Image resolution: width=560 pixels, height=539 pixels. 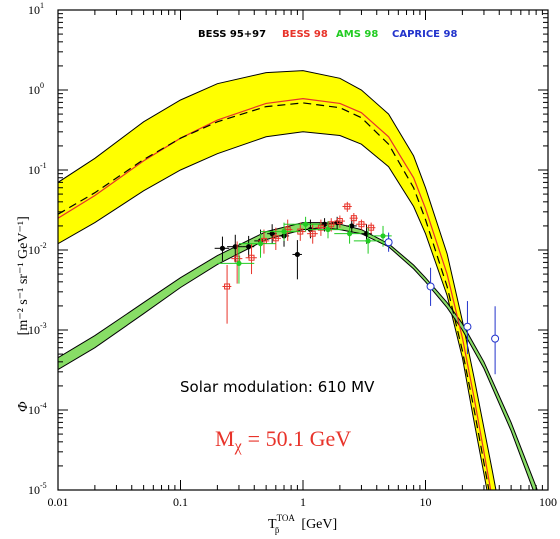 What do you see at coordinates (300, 438) in the screenshot?
I see `mass-value: = 50.1 GeV` at bounding box center [300, 438].